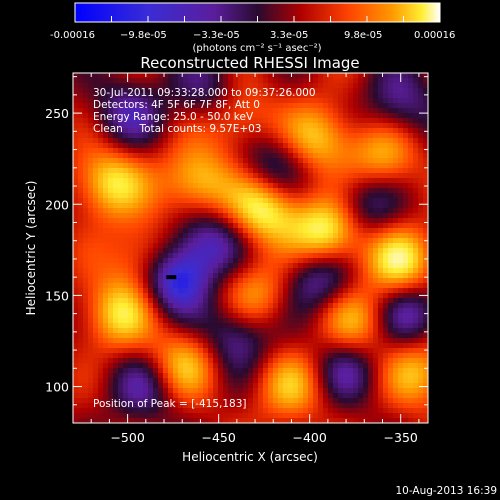 Image resolution: width=500 pixels, height=500 pixels. What do you see at coordinates (57, 387) in the screenshot?
I see `y-tick-label: 100` at bounding box center [57, 387].